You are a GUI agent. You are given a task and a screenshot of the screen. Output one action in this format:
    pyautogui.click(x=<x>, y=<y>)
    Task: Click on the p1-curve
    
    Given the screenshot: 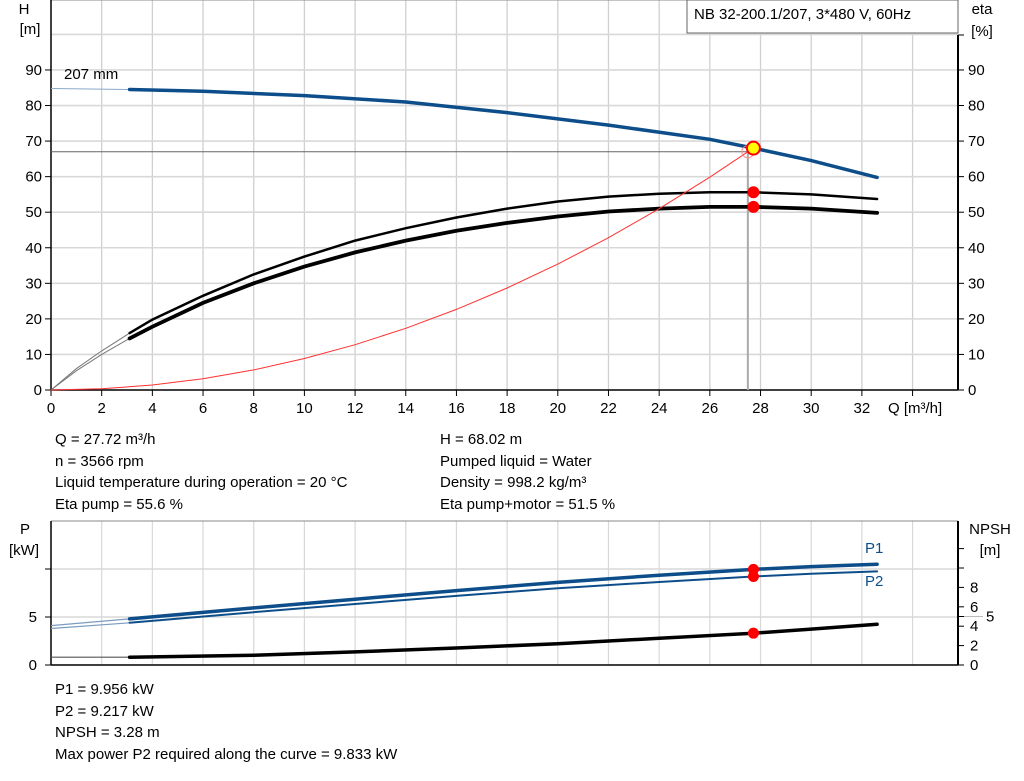 What is the action you would take?
    pyautogui.click(x=503, y=591)
    